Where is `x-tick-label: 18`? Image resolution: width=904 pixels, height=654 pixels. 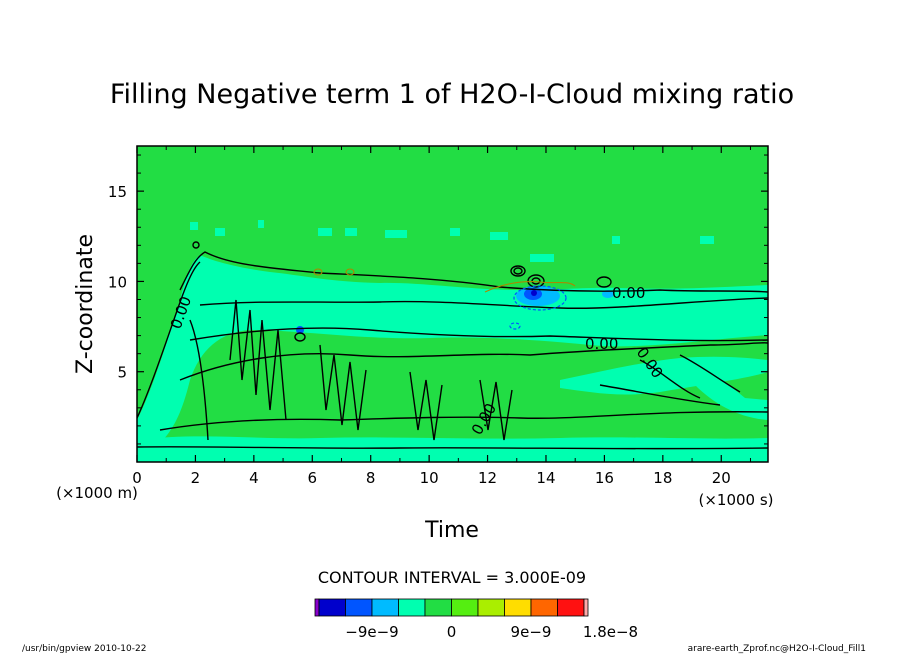 x-tick-label: 18 is located at coordinates (662, 478).